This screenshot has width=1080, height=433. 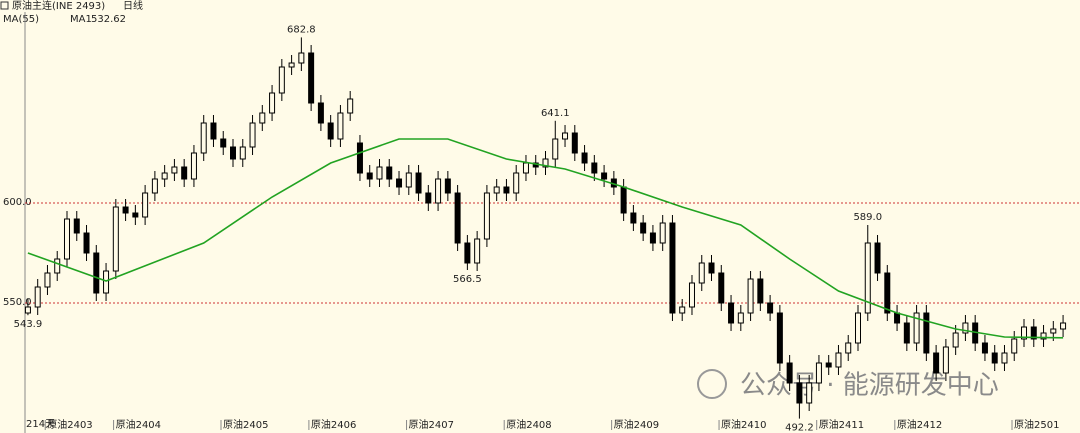 What do you see at coordinates (58, 6) in the screenshot?
I see `chart-title: 原油主连(INE 2493)` at bounding box center [58, 6].